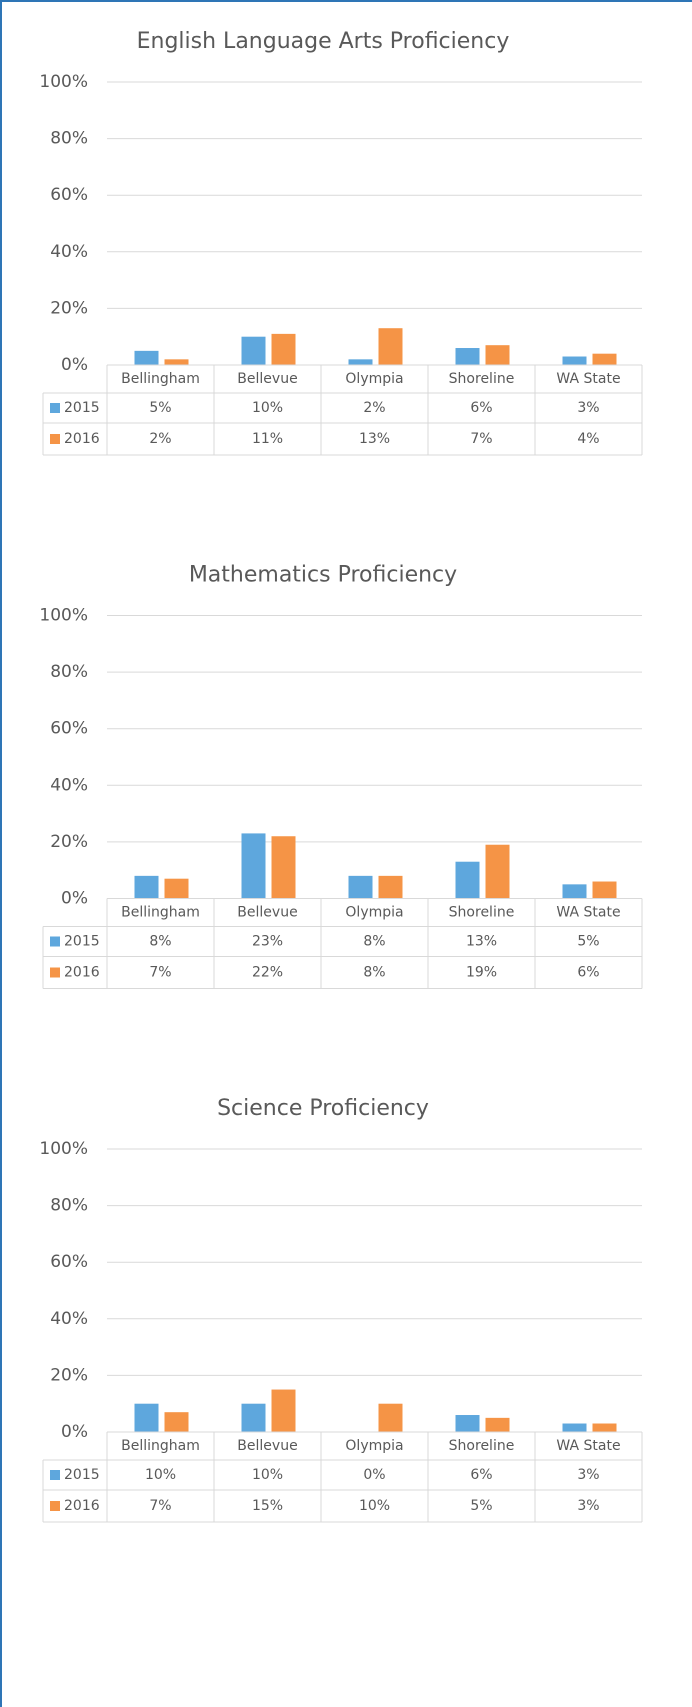  I want to click on table-value: 11%, so click(267, 439).